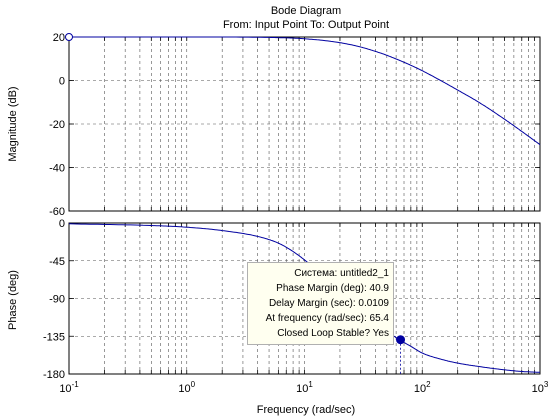 The image size is (560, 420). What do you see at coordinates (57, 262) in the screenshot?
I see `phase-y-tick-label: -45` at bounding box center [57, 262].